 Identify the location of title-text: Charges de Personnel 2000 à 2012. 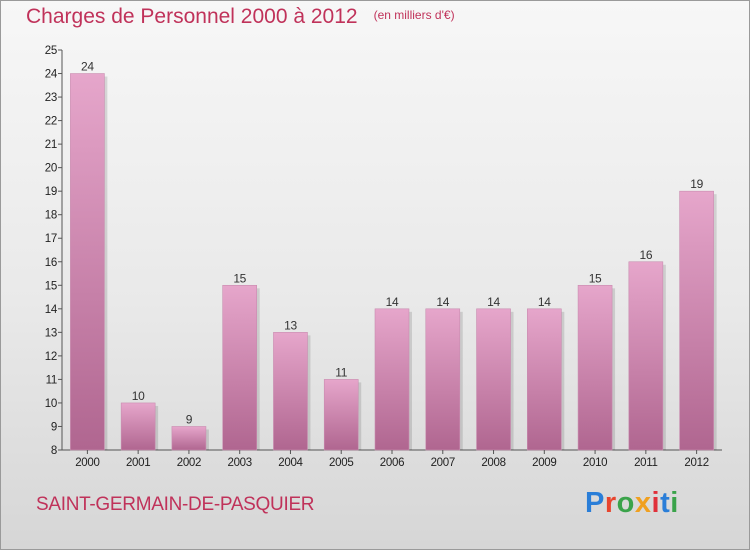
(192, 16).